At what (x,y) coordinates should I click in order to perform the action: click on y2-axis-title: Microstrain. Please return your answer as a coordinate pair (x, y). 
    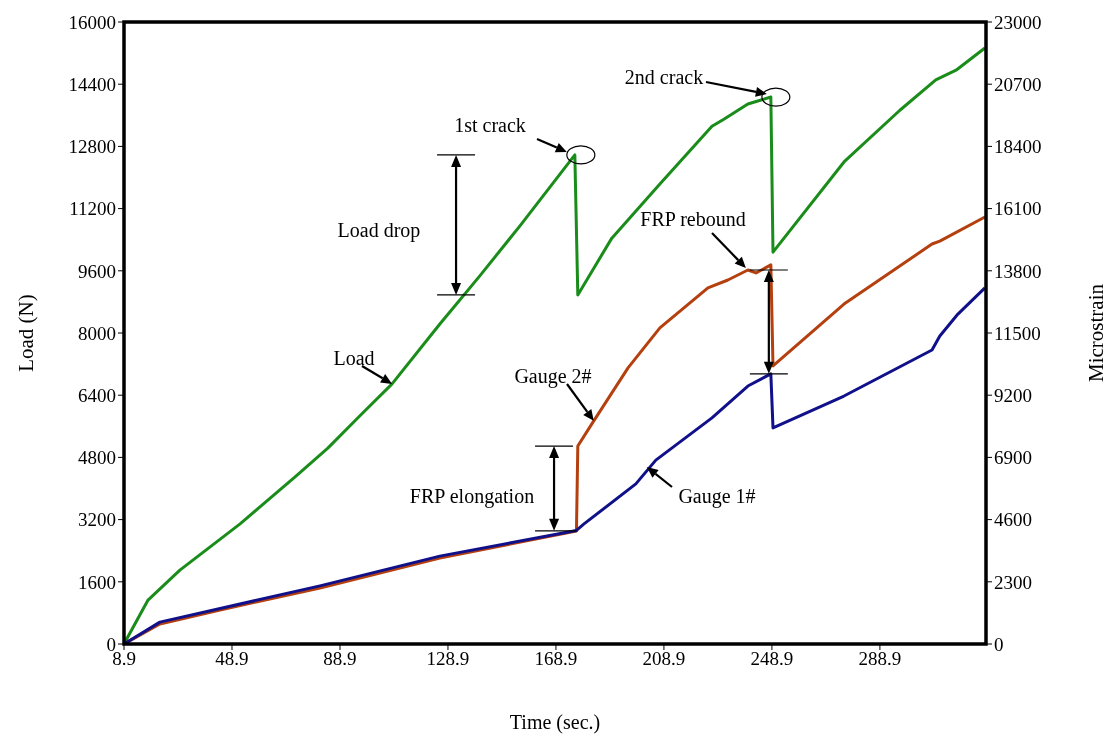
    Looking at the image, I should click on (1096, 332).